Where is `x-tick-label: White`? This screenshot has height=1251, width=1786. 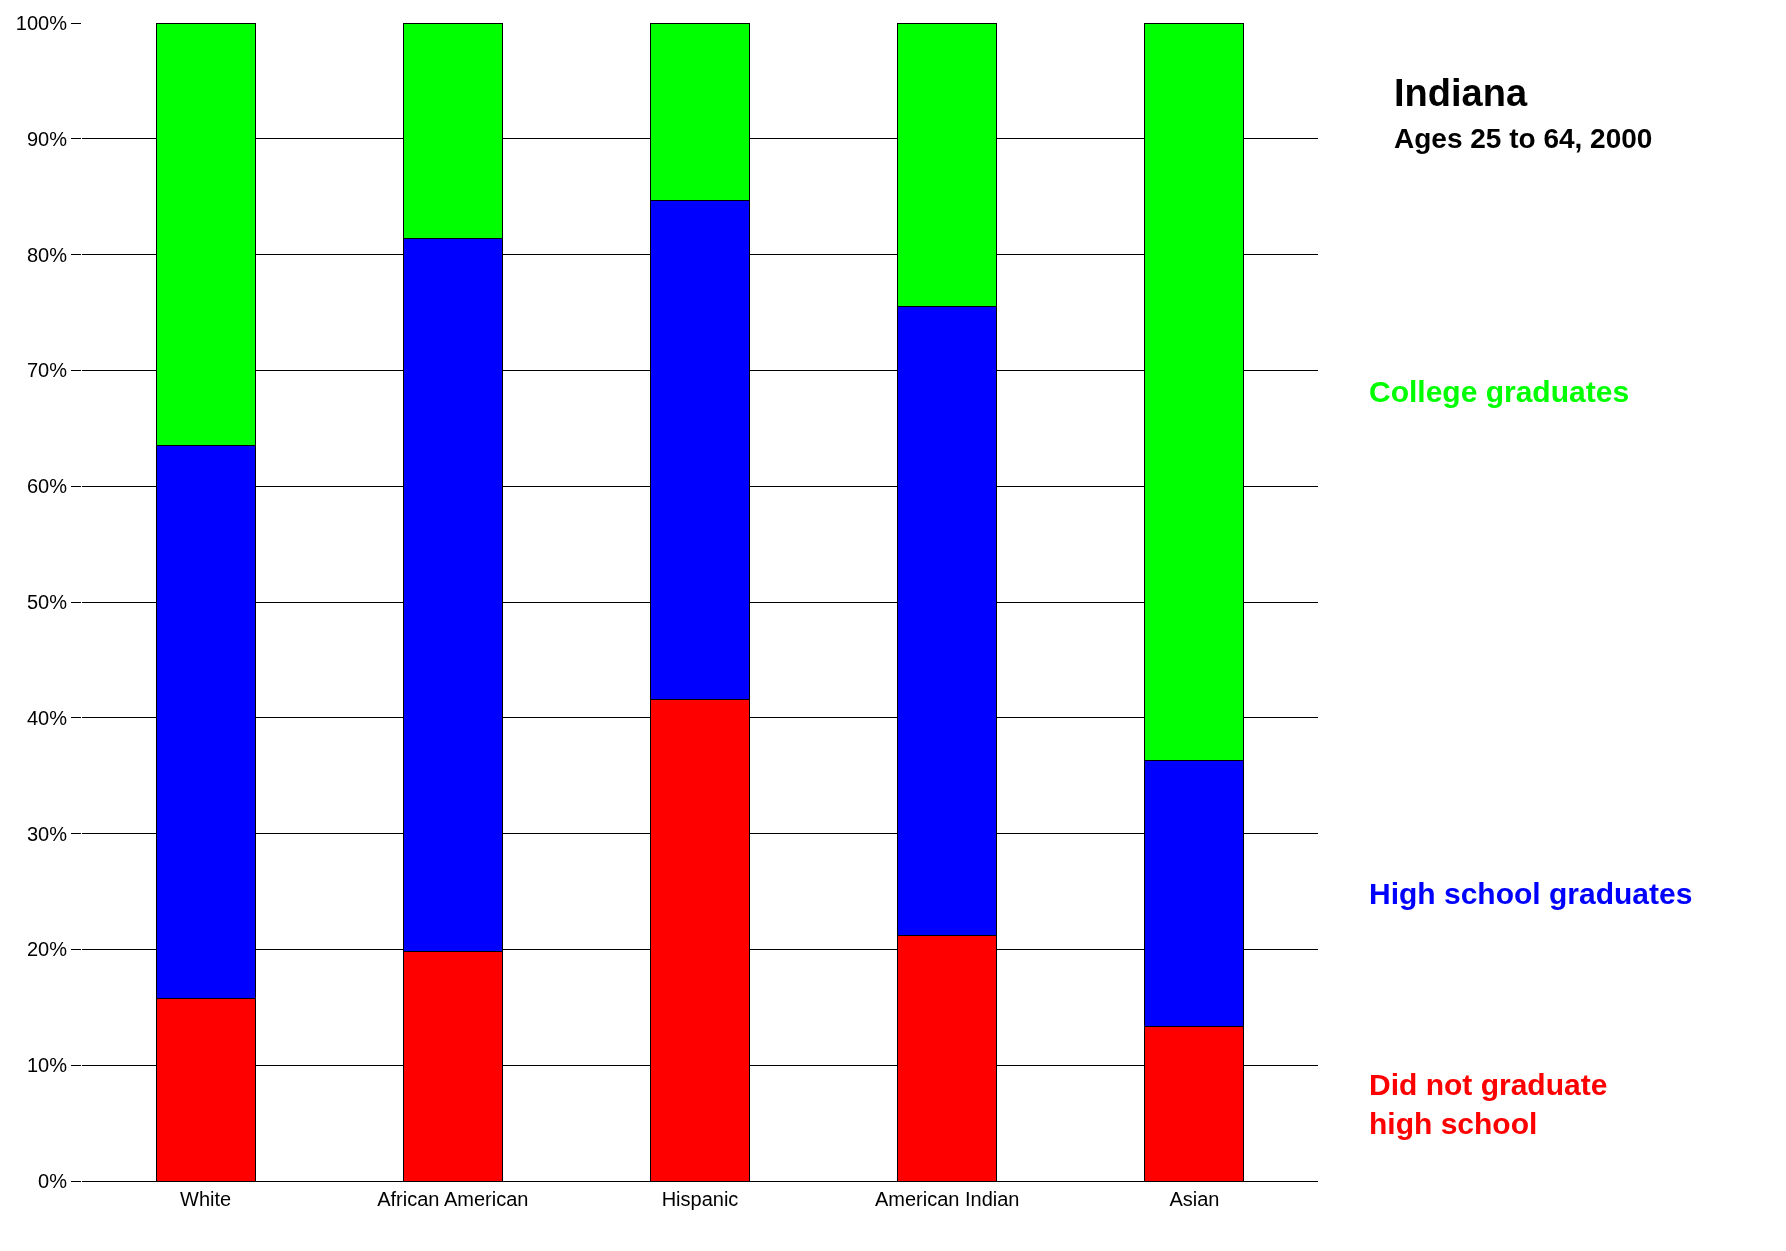 x-tick-label: White is located at coordinates (206, 1199).